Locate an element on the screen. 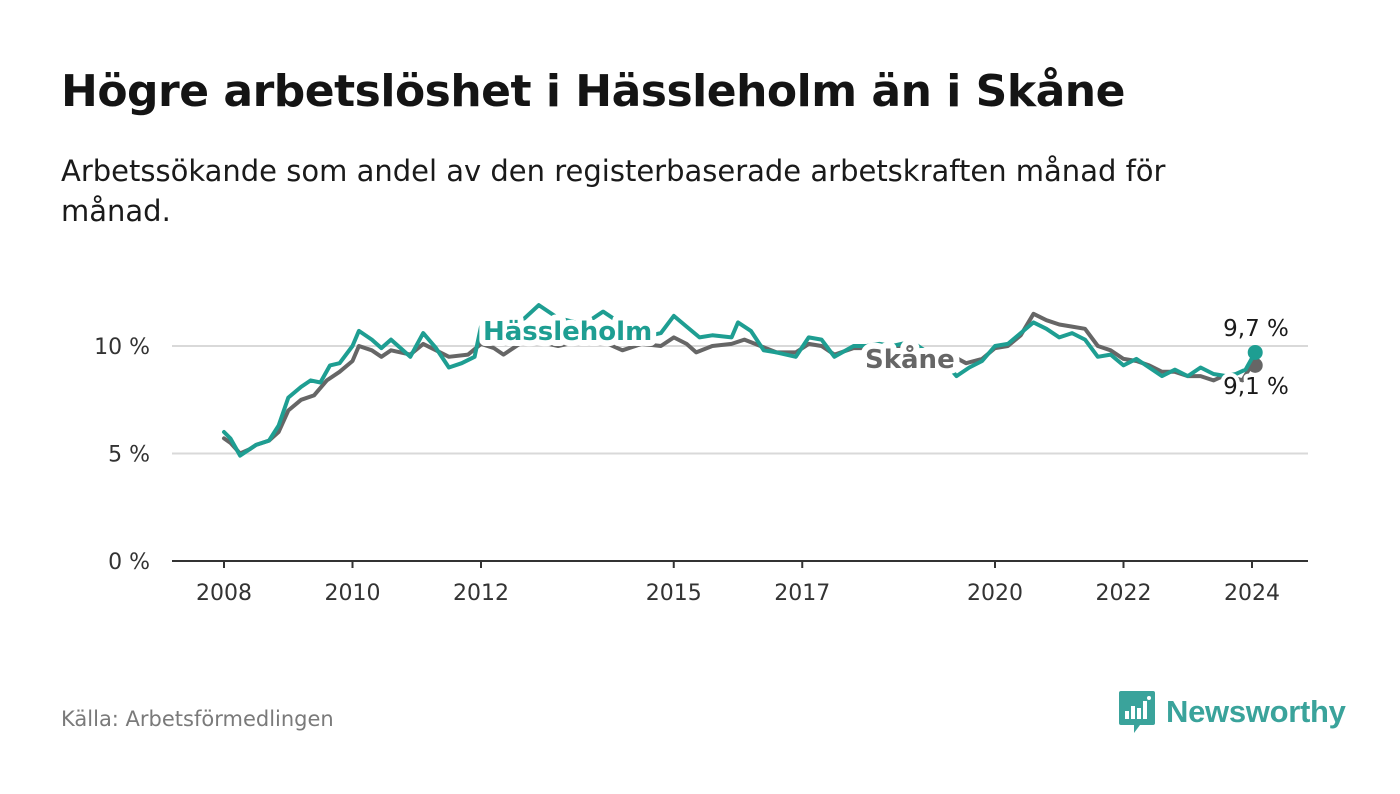  x-tick-label: 2010 is located at coordinates (353, 593).